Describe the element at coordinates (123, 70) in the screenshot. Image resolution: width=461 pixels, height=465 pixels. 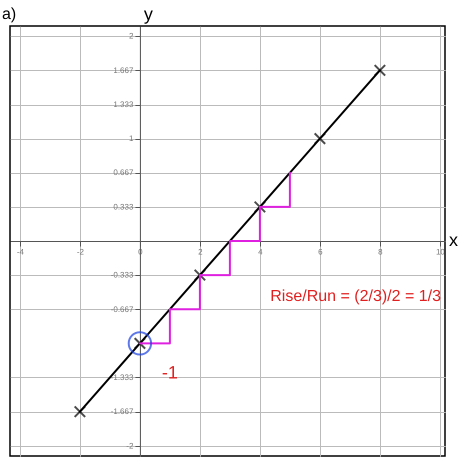
I see `y-tick-label: 1.667` at that location.